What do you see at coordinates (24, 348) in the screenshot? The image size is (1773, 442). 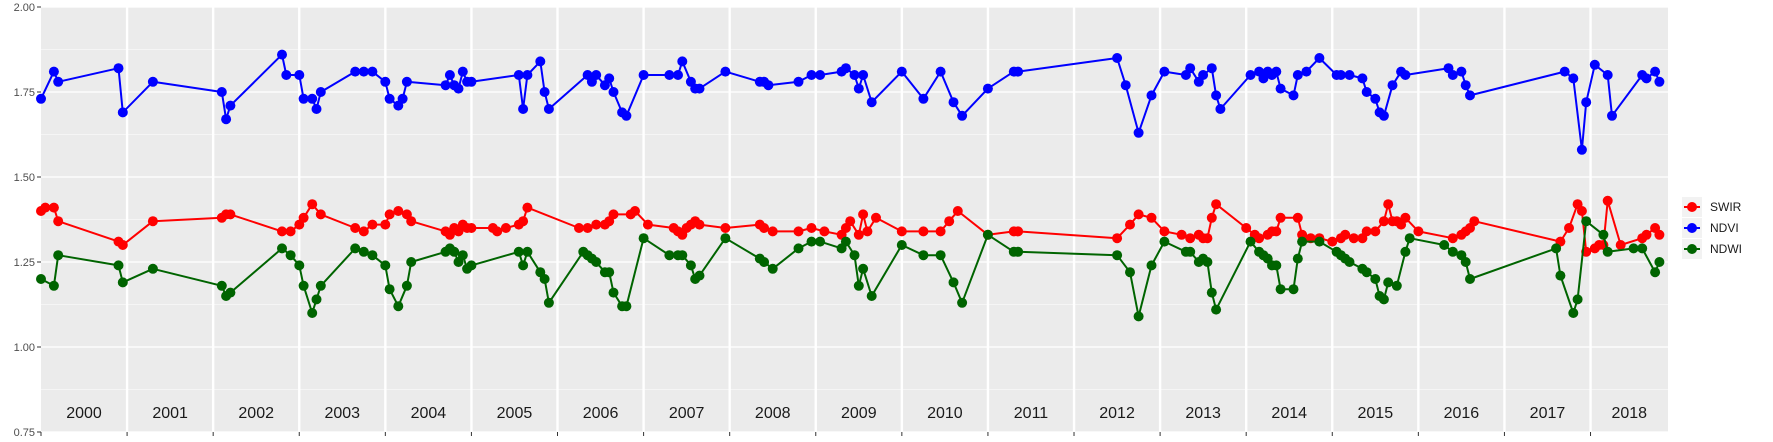 I see `y-tick-label: 1.00` at bounding box center [24, 348].